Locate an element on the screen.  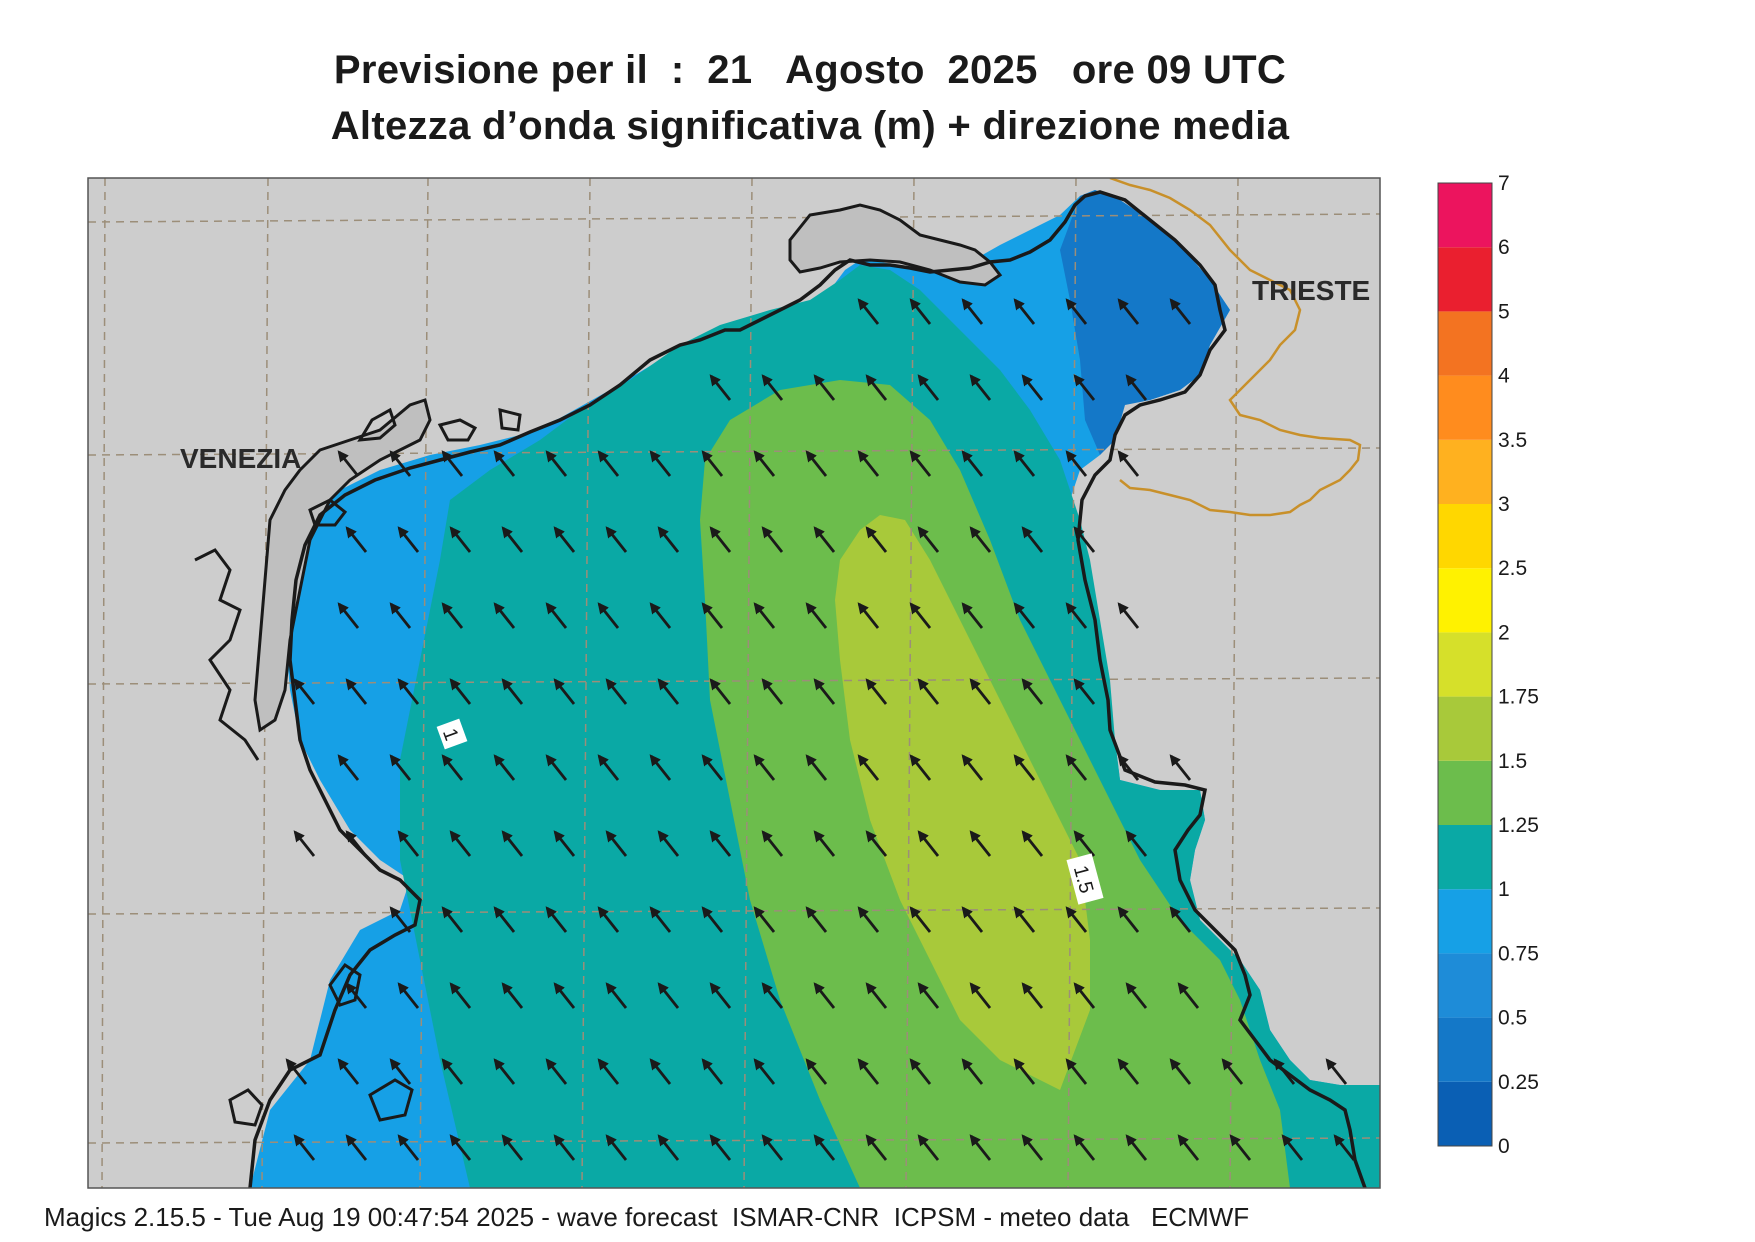
colorbar-tick-label: 2 is located at coordinates (1504, 632).